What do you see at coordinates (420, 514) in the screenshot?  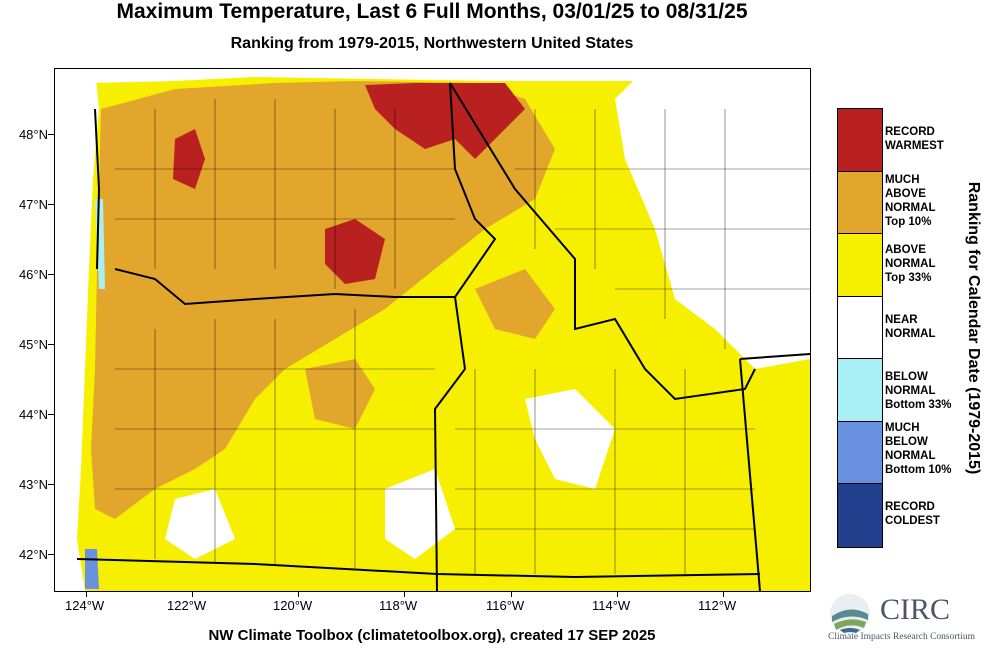 I see `near-normal-oregon` at bounding box center [420, 514].